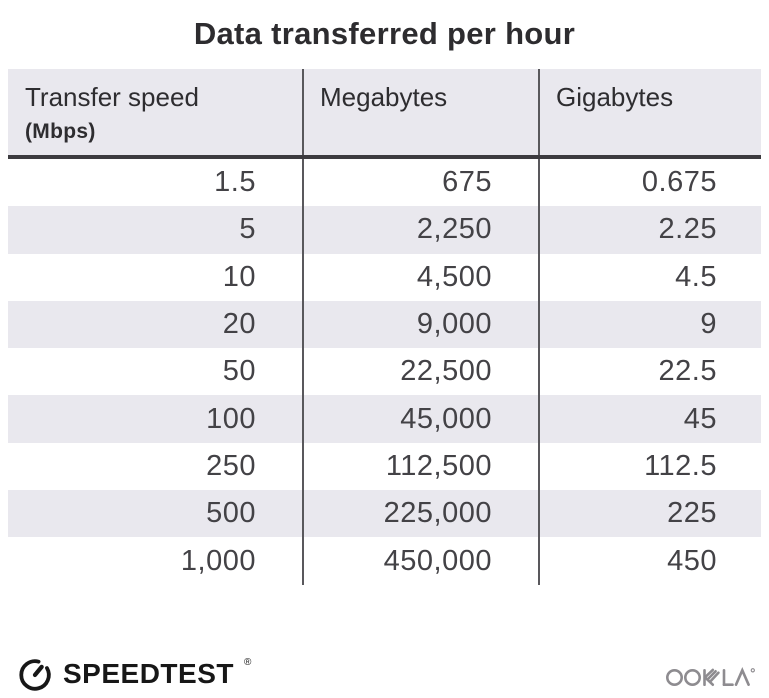 The width and height of the screenshot is (769, 698). What do you see at coordinates (420, 183) in the screenshot?
I see `cell-megabytes: 675` at bounding box center [420, 183].